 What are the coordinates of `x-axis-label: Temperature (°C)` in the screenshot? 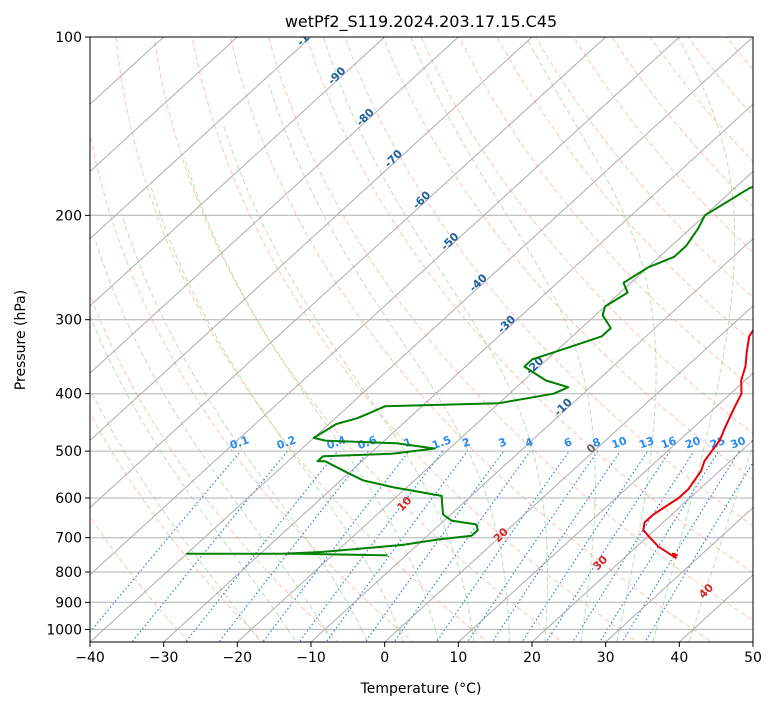 It's located at (421, 689).